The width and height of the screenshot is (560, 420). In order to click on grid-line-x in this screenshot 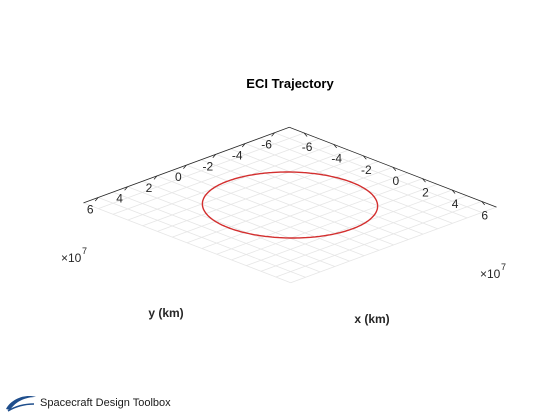, I will do `click(393, 245)`.